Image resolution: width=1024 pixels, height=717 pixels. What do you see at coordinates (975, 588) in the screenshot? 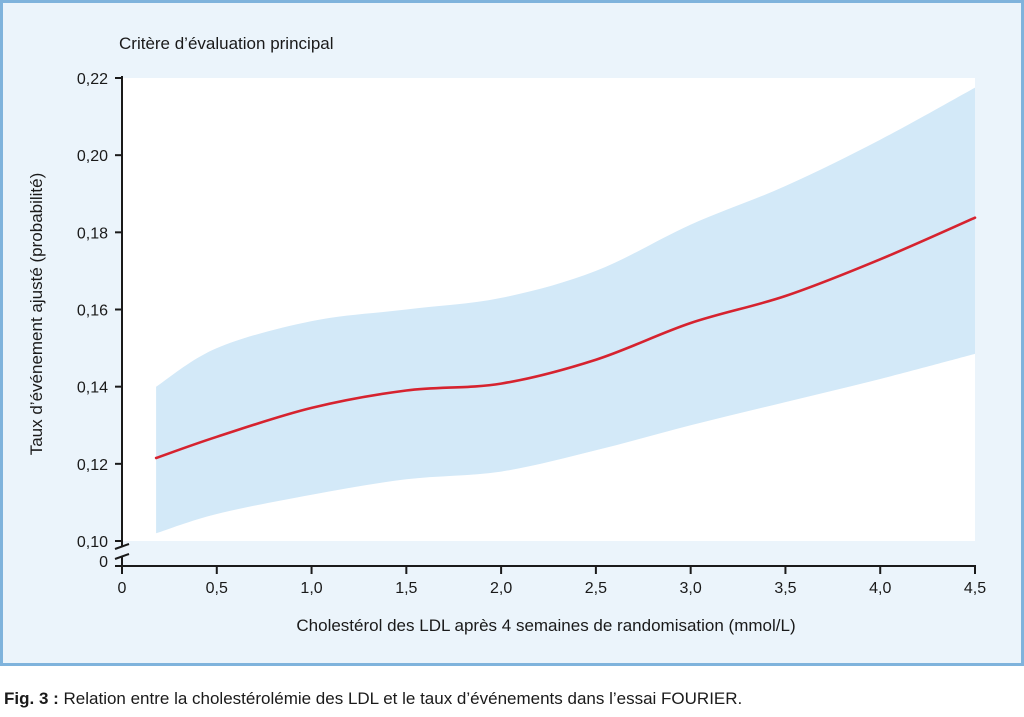
I see `x-tick-label: 4,5` at bounding box center [975, 588].